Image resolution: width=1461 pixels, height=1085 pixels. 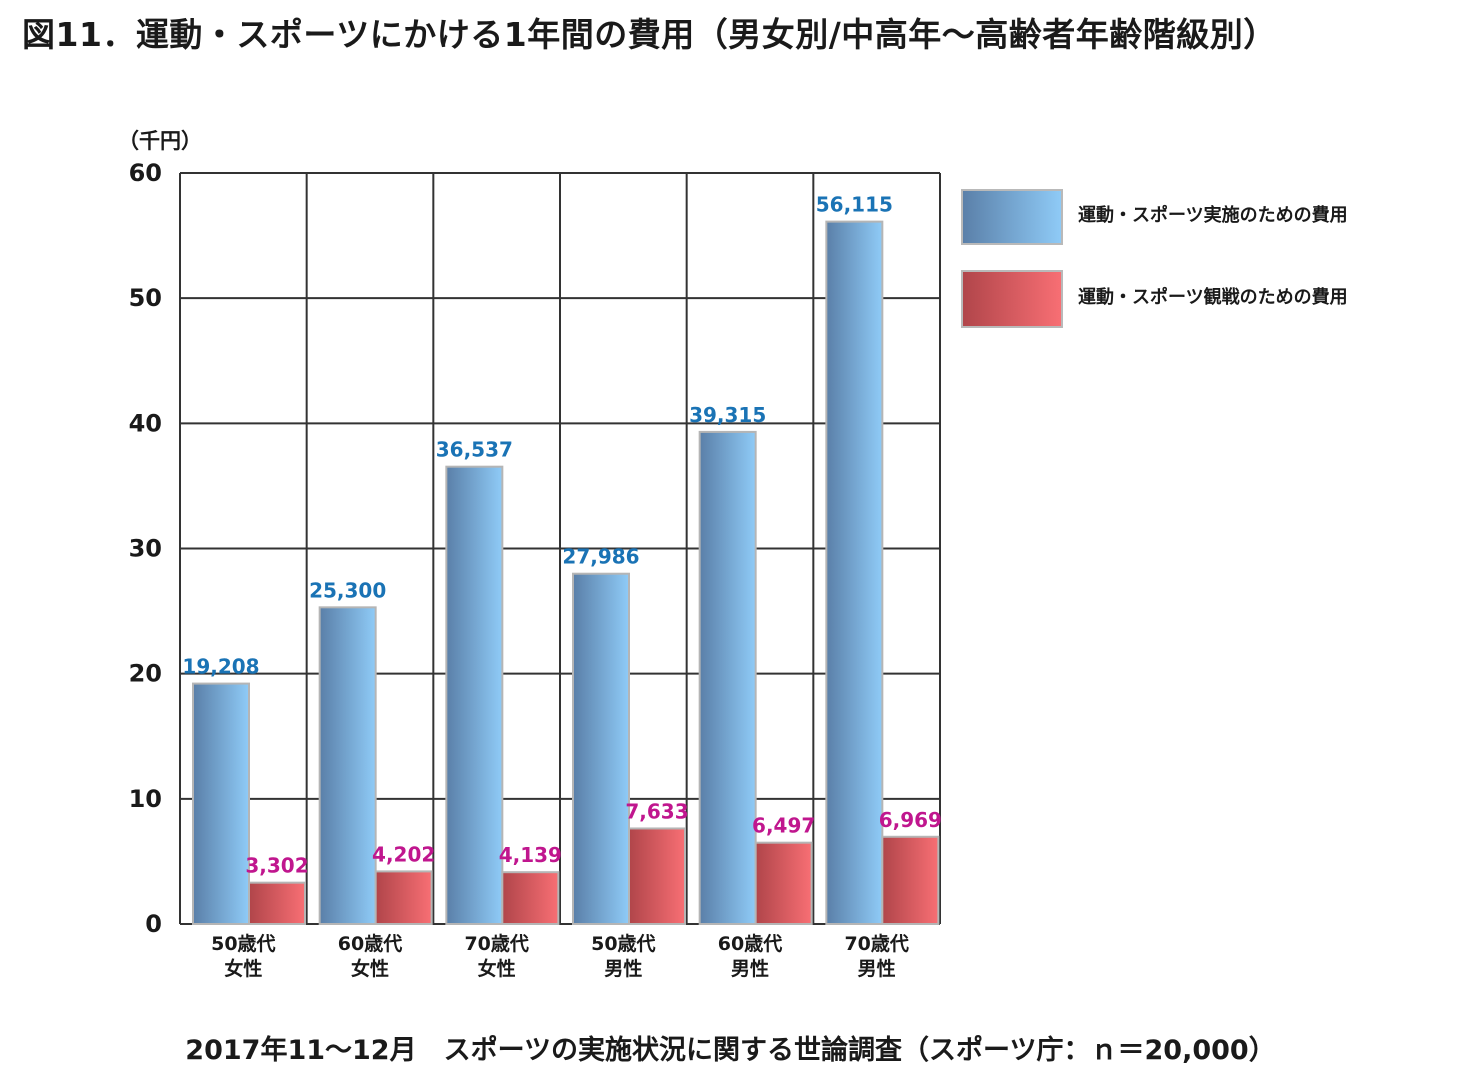 What do you see at coordinates (403, 897) in the screenshot?
I see `bar-s1-c1` at bounding box center [403, 897].